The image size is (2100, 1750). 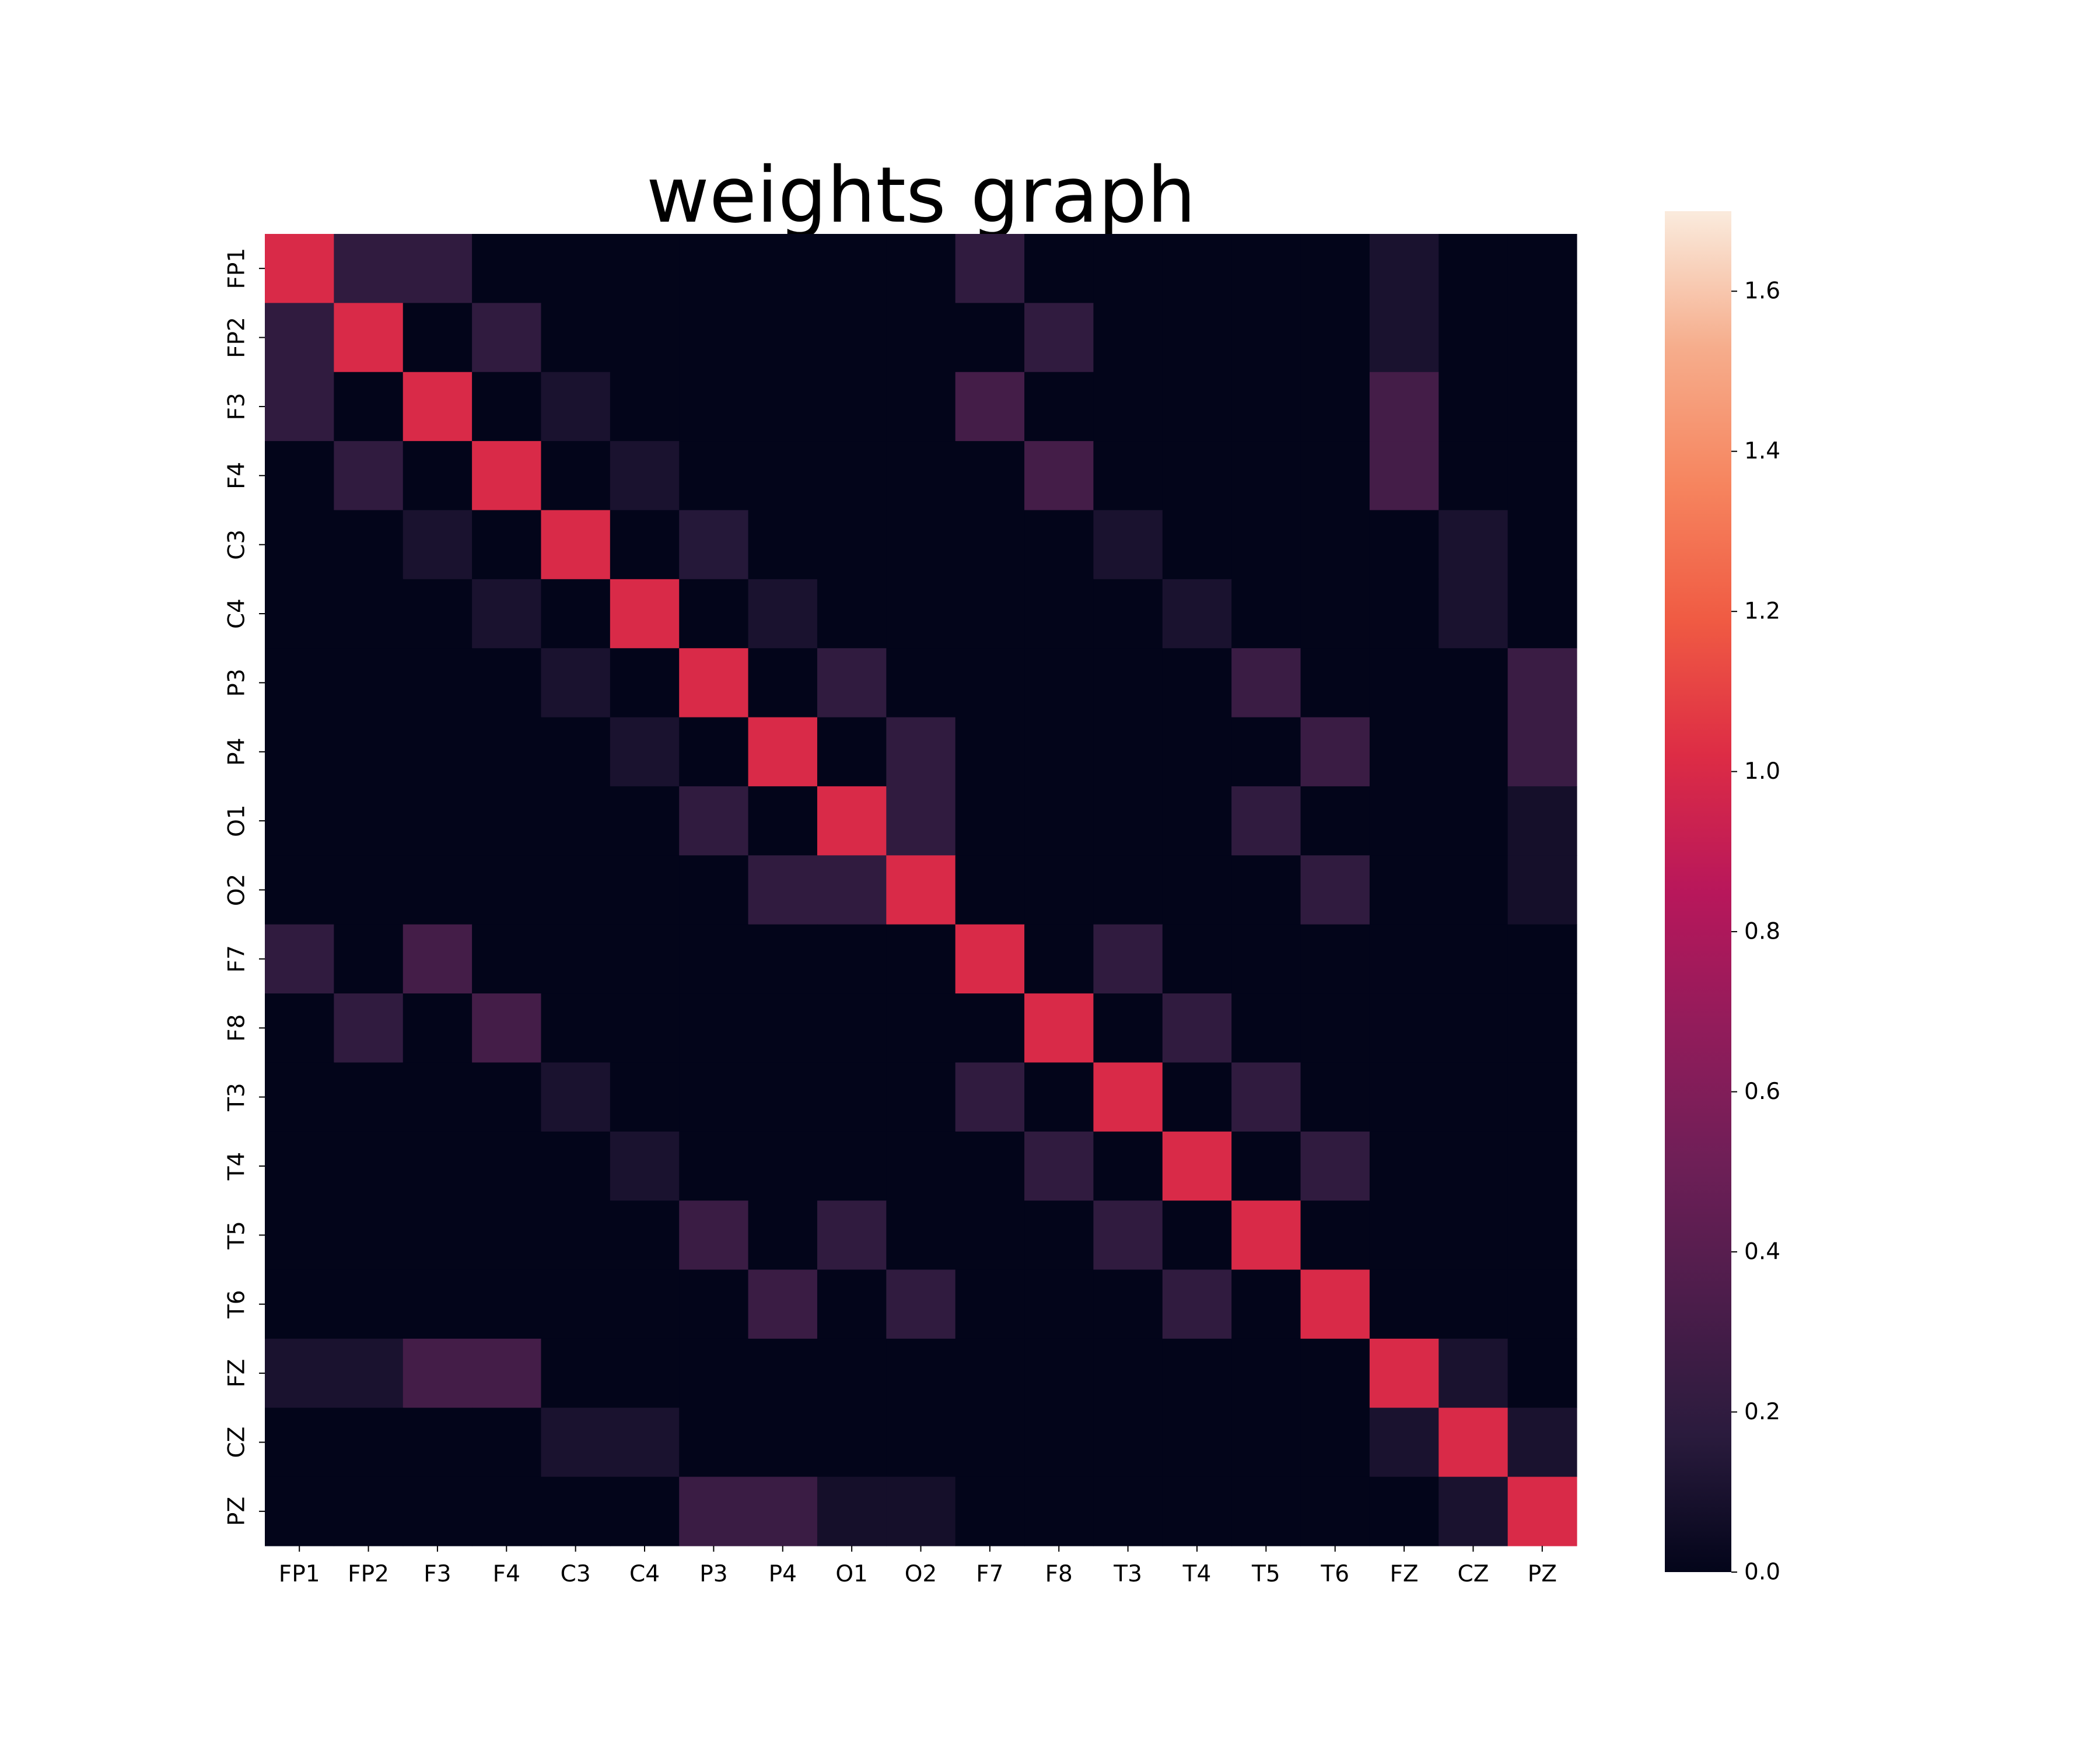 I want to click on heatmap-cell-t4-fp1, so click(x=300, y=1166).